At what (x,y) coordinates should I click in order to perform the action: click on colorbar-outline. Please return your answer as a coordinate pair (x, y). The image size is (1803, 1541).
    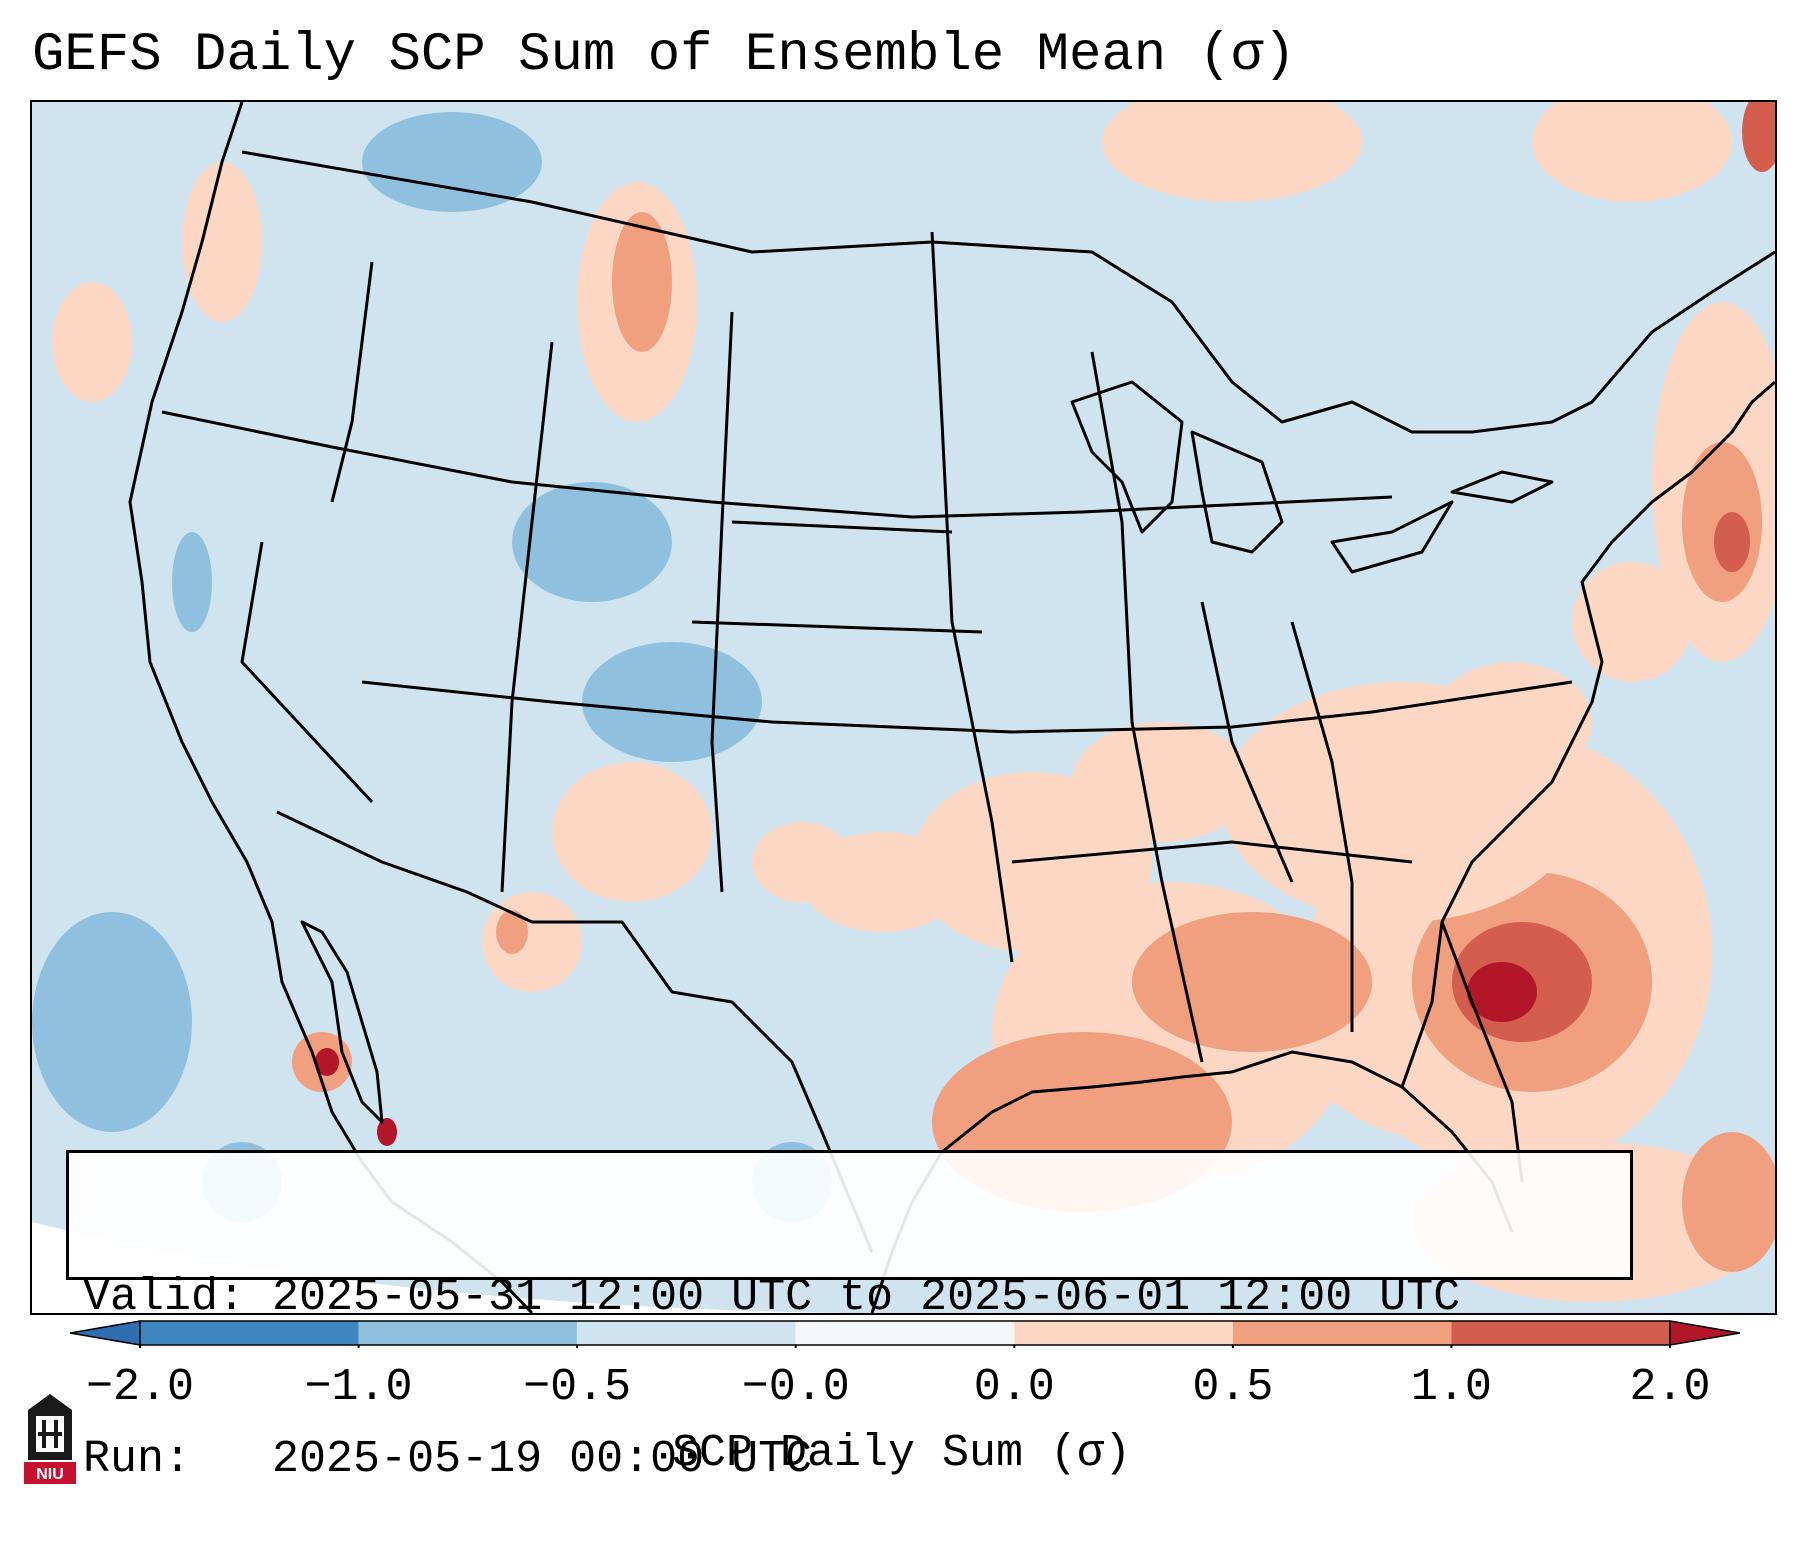
    Looking at the image, I should click on (905, 1333).